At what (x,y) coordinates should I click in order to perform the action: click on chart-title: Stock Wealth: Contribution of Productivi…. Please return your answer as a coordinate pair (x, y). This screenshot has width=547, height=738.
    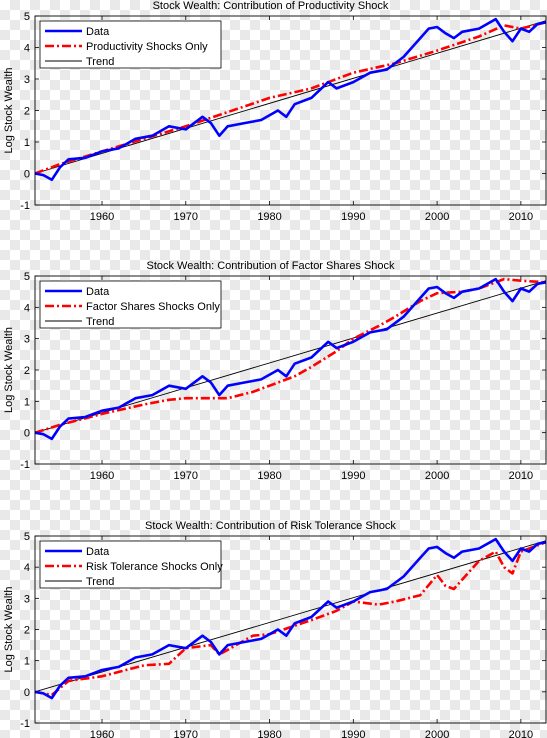
    Looking at the image, I should click on (271, 6).